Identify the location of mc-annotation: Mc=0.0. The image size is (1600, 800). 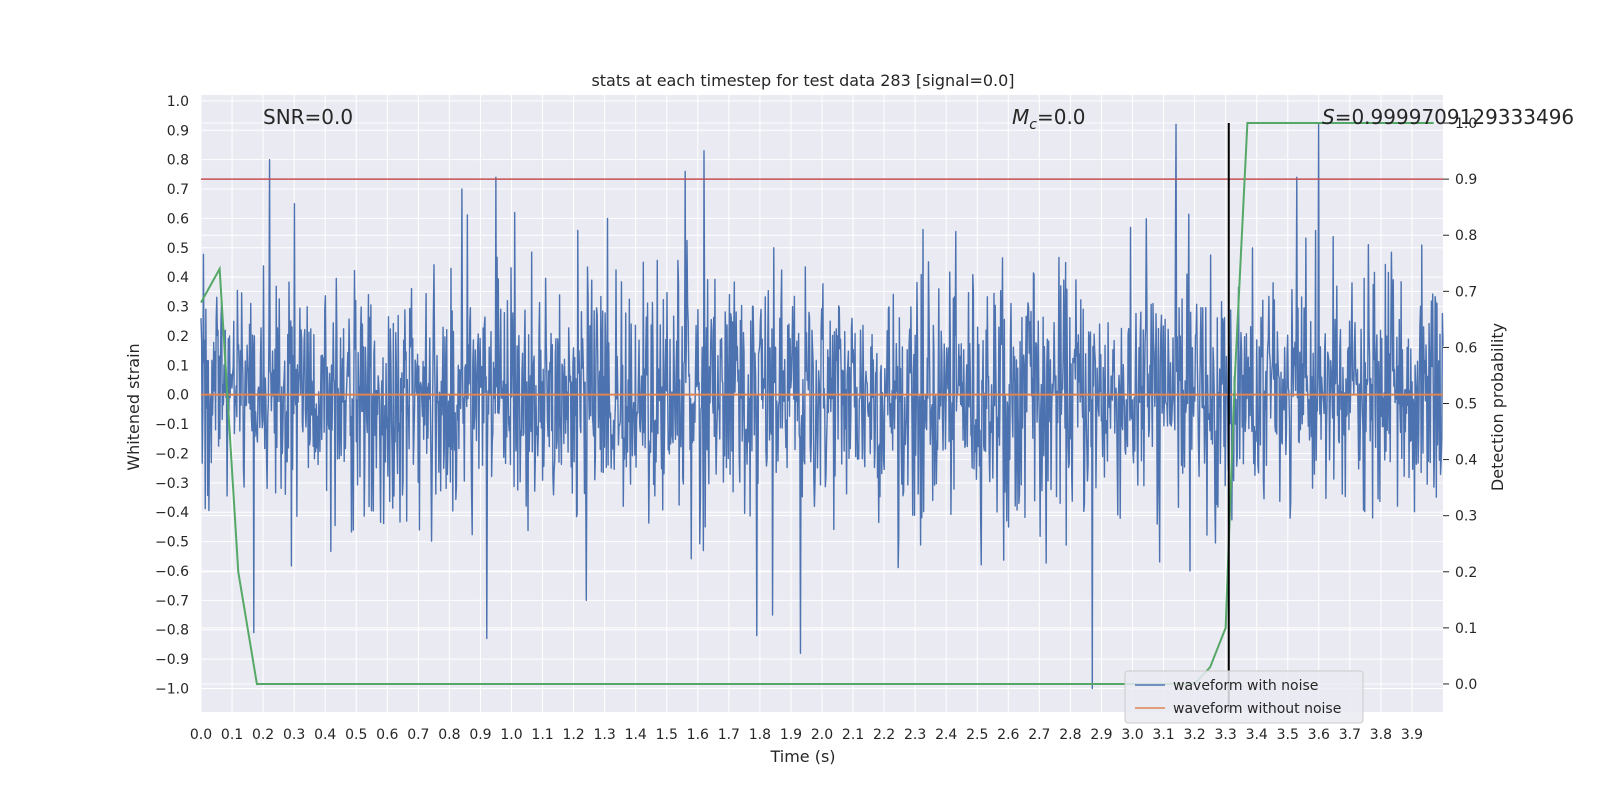
(1049, 119).